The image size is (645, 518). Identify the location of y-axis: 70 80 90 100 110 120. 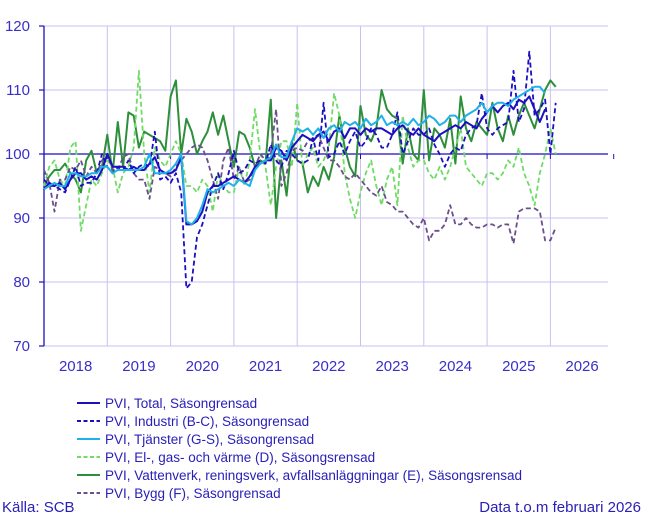
(25, 186).